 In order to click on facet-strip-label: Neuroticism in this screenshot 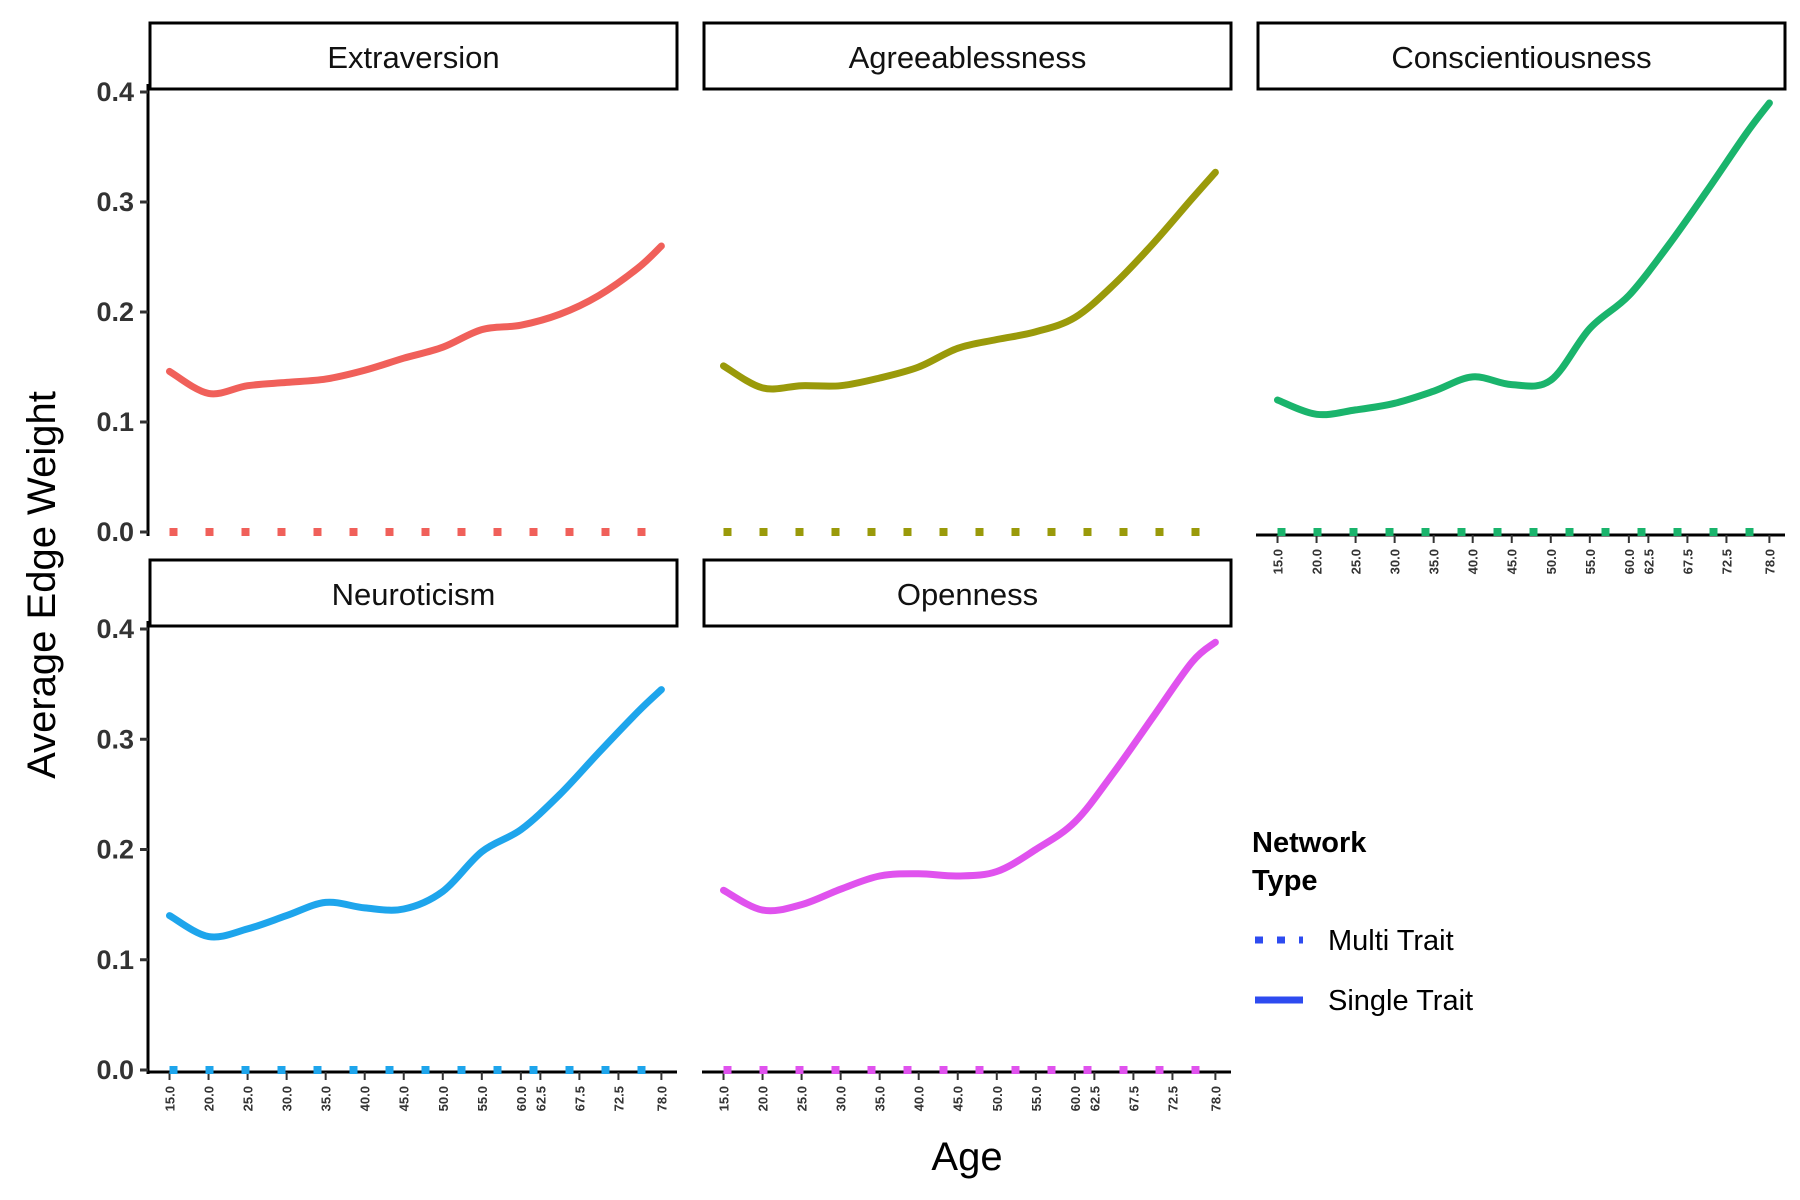, I will do `click(414, 594)`.